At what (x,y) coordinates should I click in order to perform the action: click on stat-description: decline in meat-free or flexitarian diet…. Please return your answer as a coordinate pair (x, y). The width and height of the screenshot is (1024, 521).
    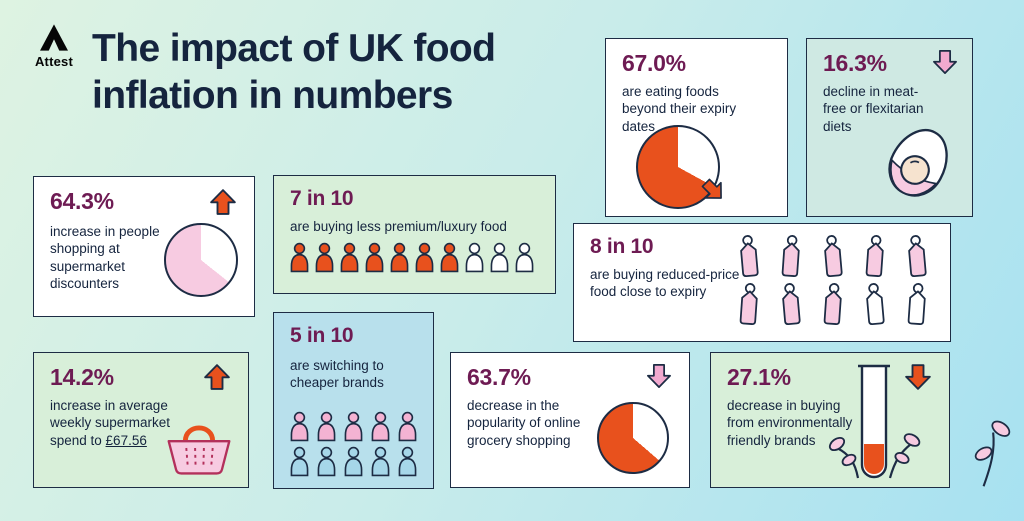
    Looking at the image, I should click on (873, 109).